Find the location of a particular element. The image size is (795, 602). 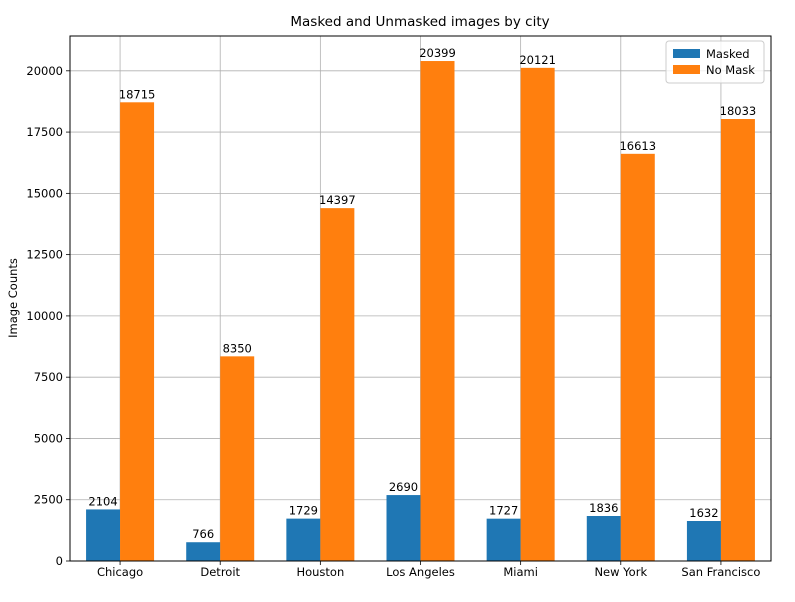

y-axis-label: Image Counts is located at coordinates (13, 298).